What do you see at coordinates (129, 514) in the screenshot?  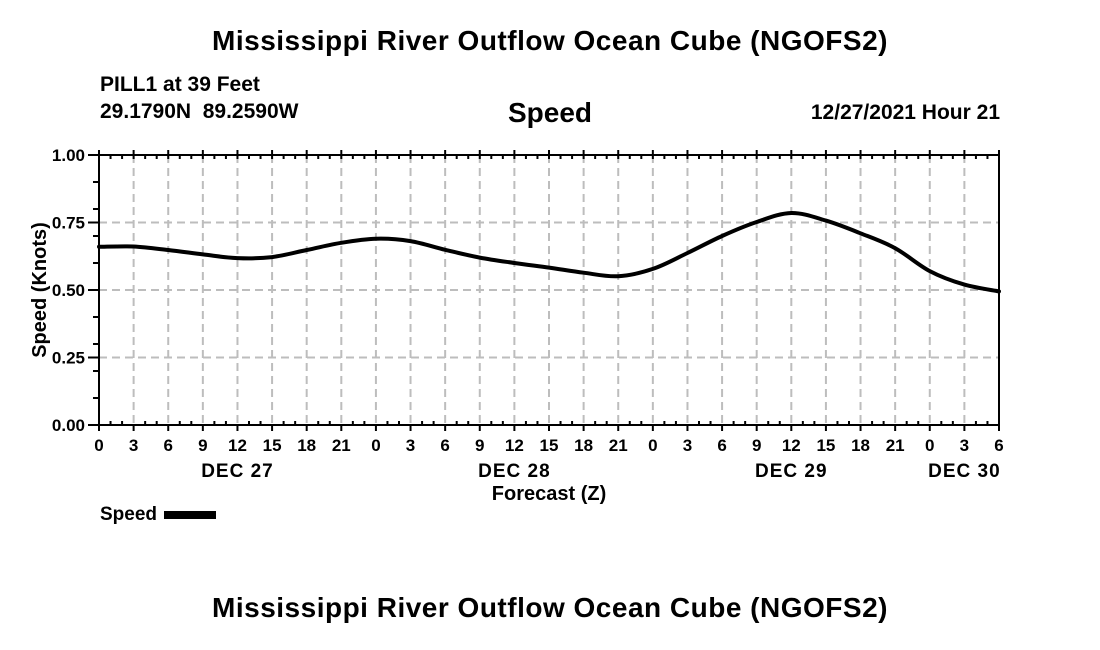 I see `legend-label: Speed` at bounding box center [129, 514].